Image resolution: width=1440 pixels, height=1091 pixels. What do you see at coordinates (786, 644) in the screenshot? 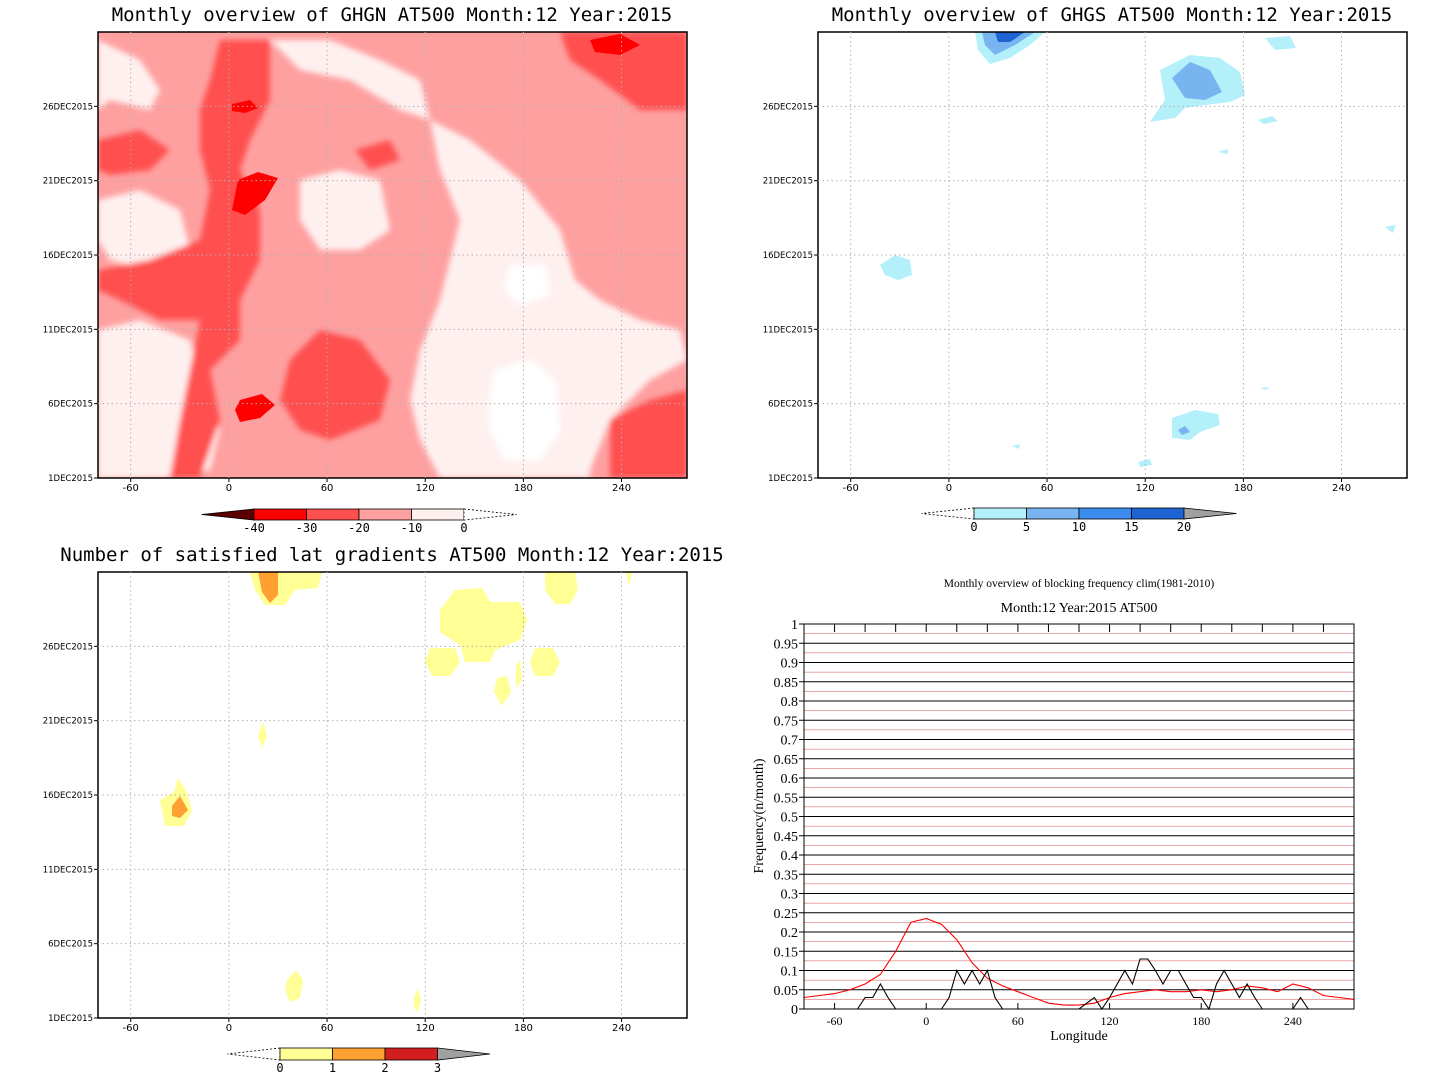
I see `freq-ytick-label: 0.95` at bounding box center [786, 644].